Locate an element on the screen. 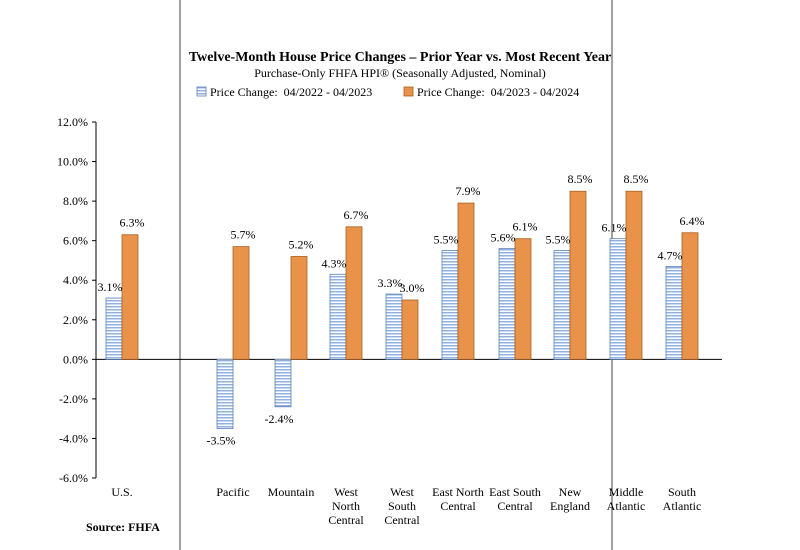  category-label: West South Central is located at coordinates (402, 506).